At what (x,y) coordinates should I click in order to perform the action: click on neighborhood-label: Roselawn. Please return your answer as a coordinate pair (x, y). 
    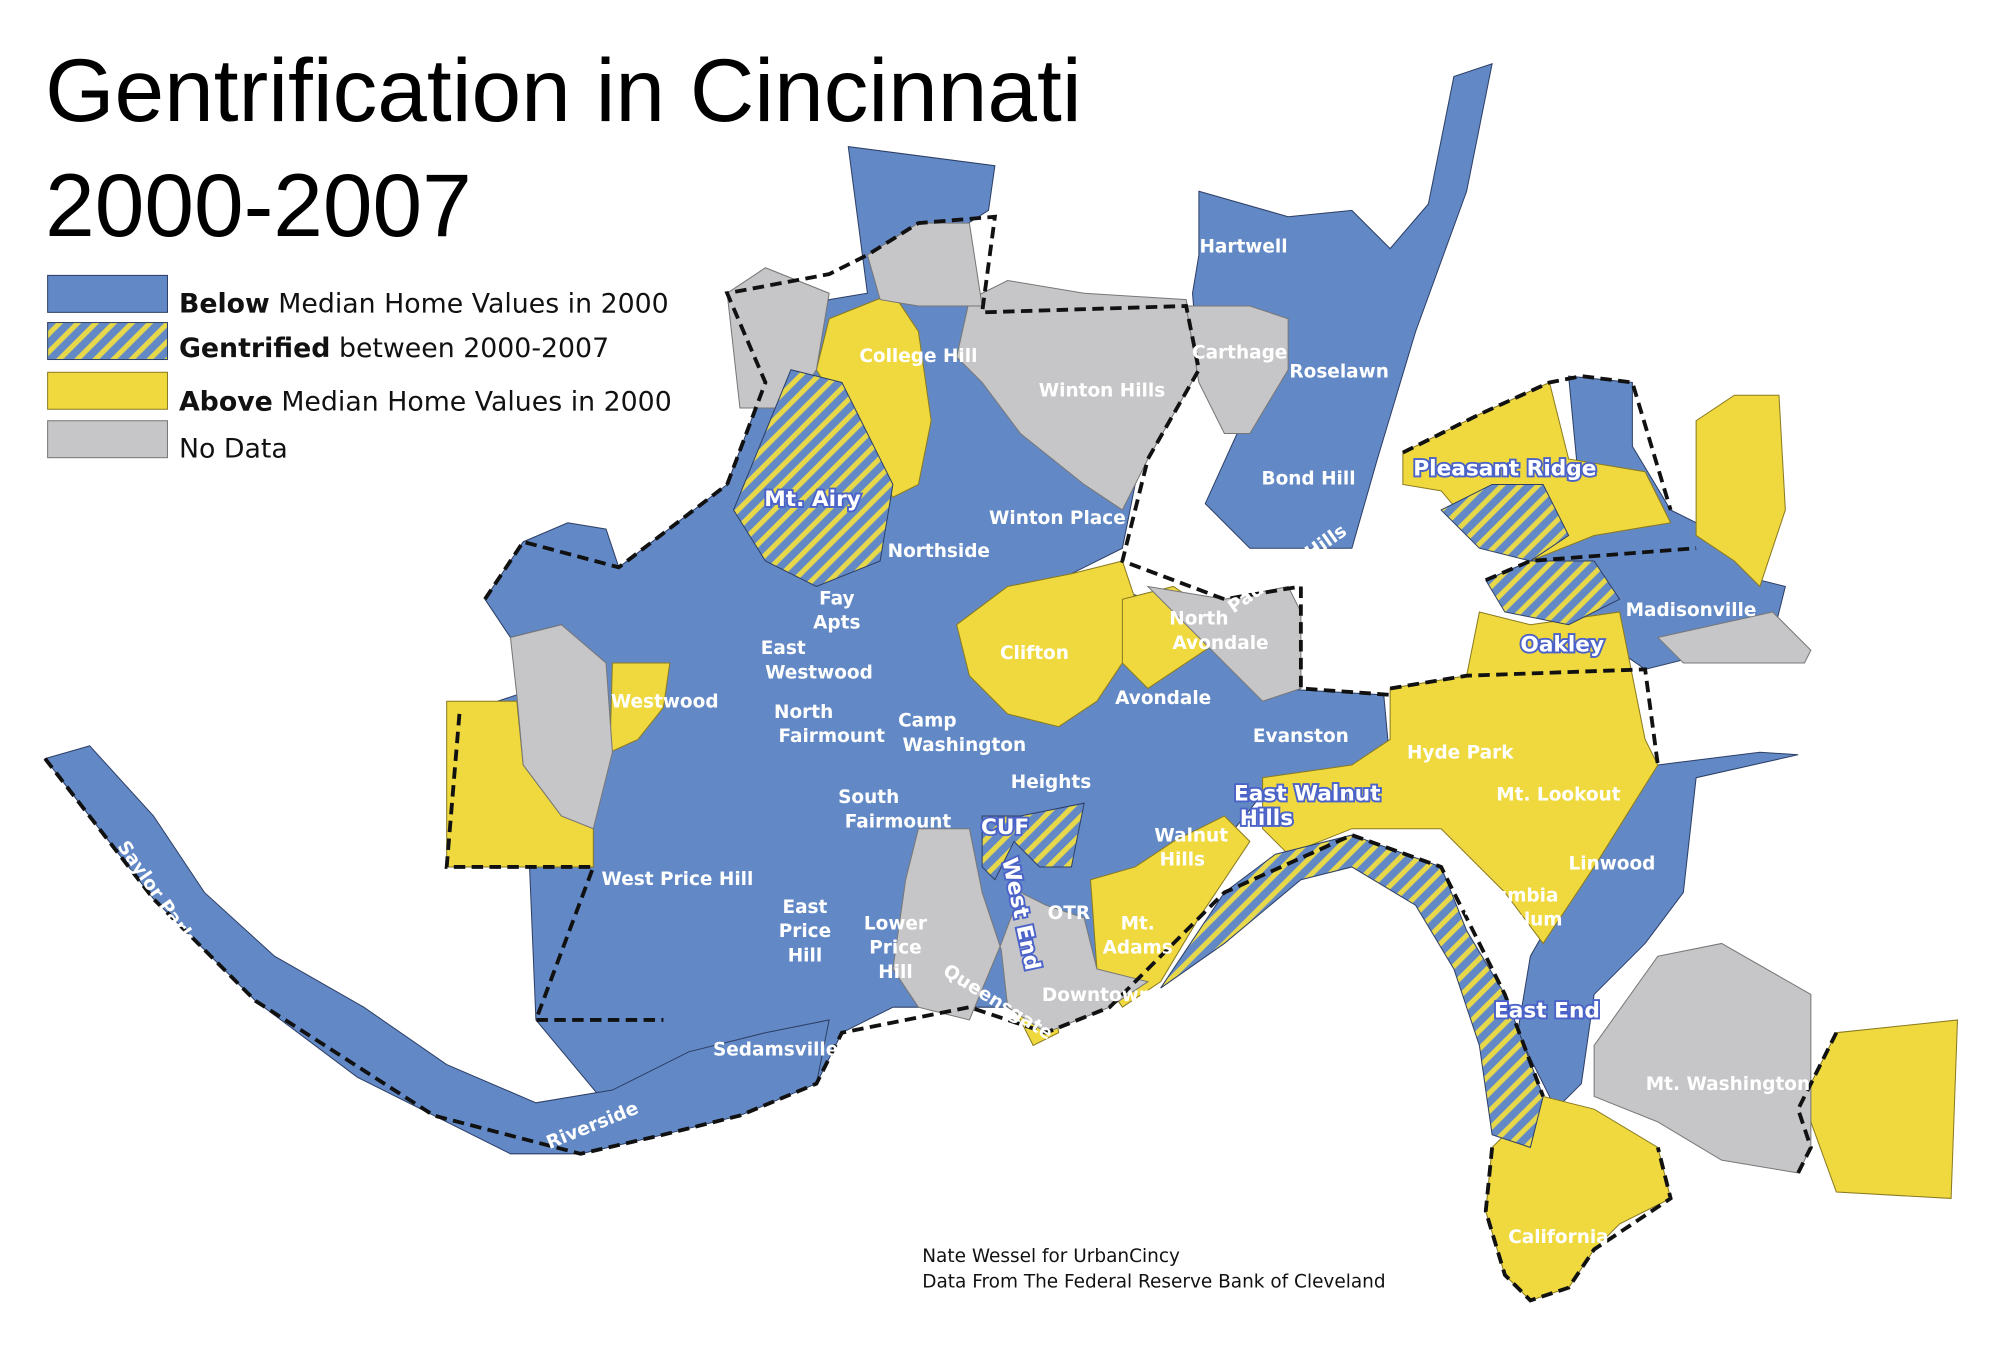
    Looking at the image, I should click on (1338, 371).